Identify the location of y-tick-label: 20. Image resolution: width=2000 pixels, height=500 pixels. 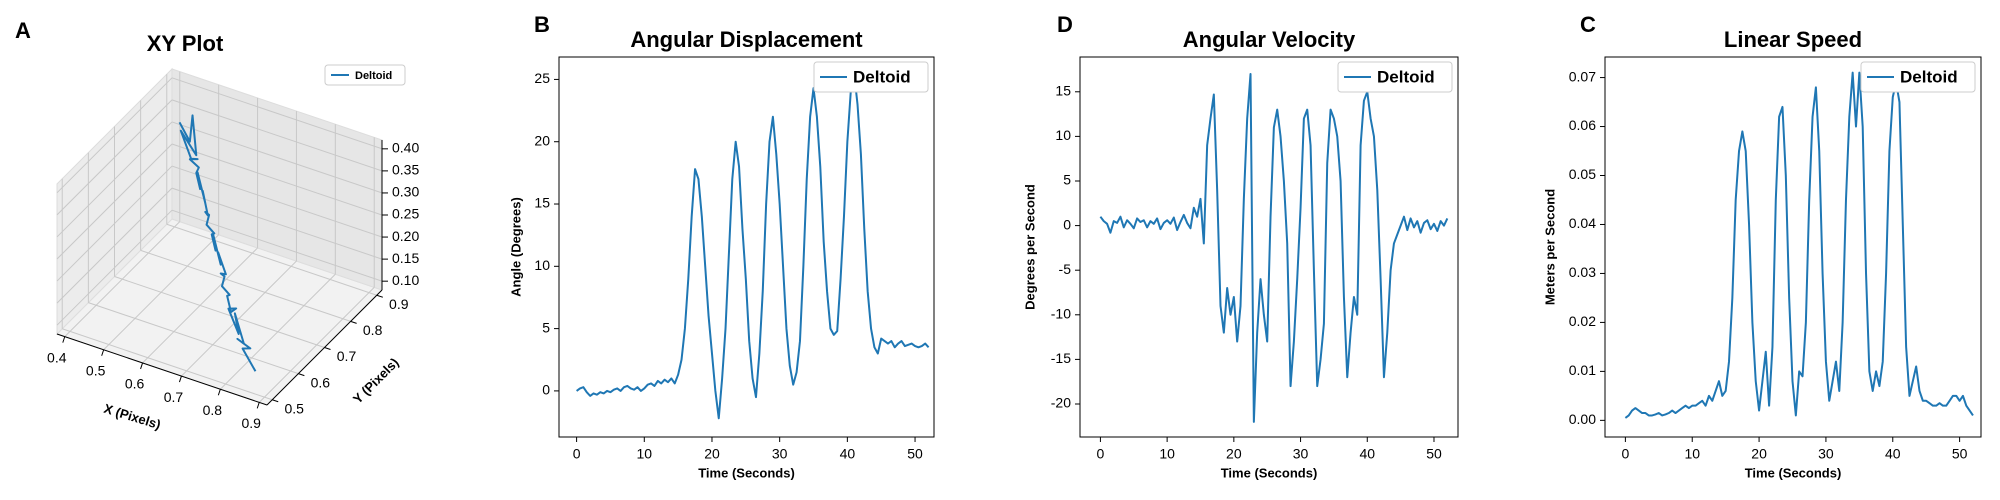
(542, 140).